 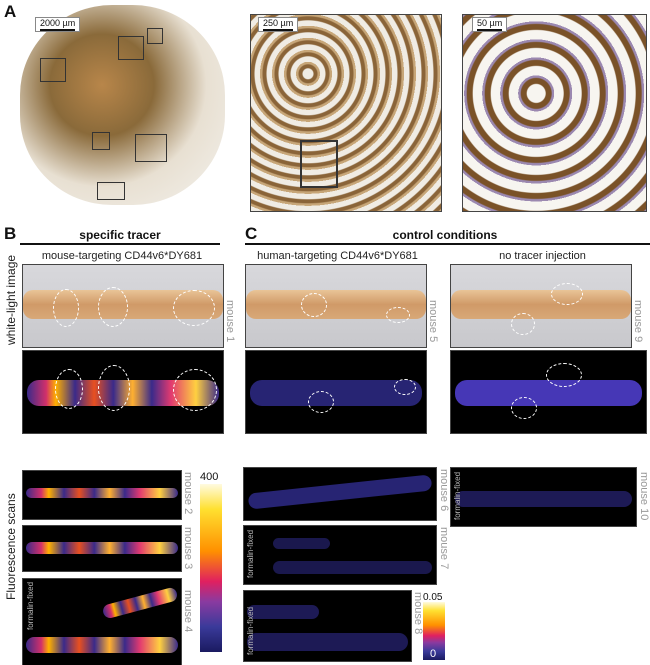 I want to click on heading-specific: specific tracer, so click(x=120, y=235).